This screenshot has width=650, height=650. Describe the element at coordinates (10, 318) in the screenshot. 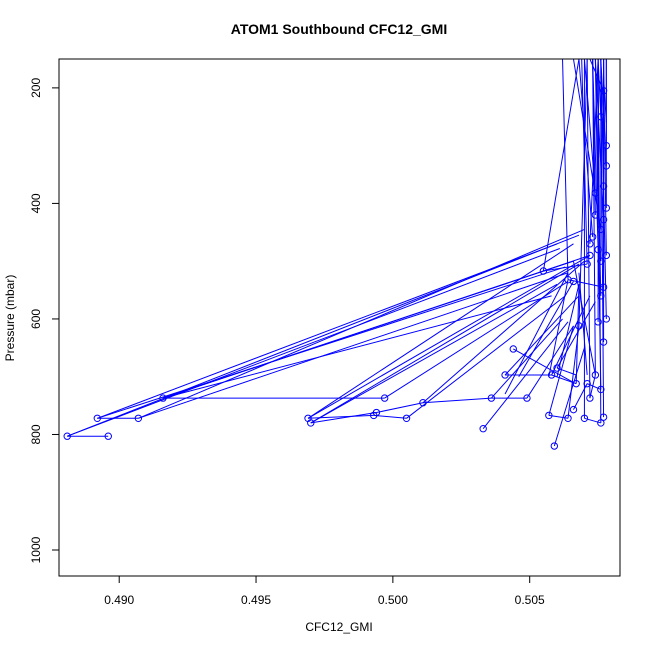

I see `y-axis-label: Pressure (mbar)` at that location.